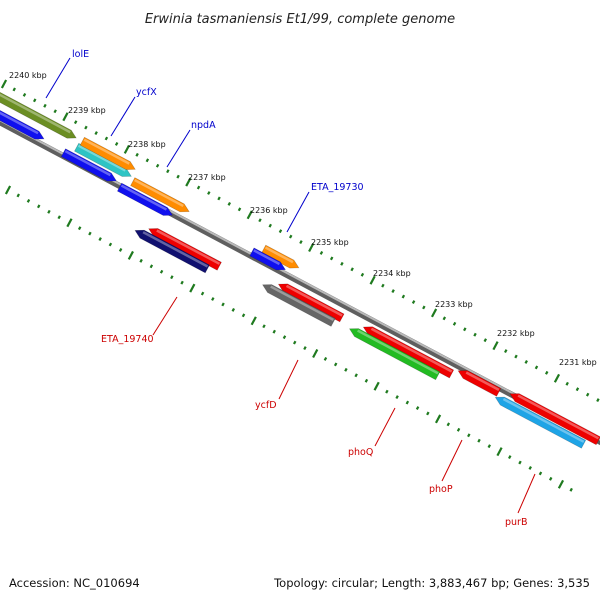 The image size is (600, 600). I want to click on ycfD-feature, so click(298, 304).